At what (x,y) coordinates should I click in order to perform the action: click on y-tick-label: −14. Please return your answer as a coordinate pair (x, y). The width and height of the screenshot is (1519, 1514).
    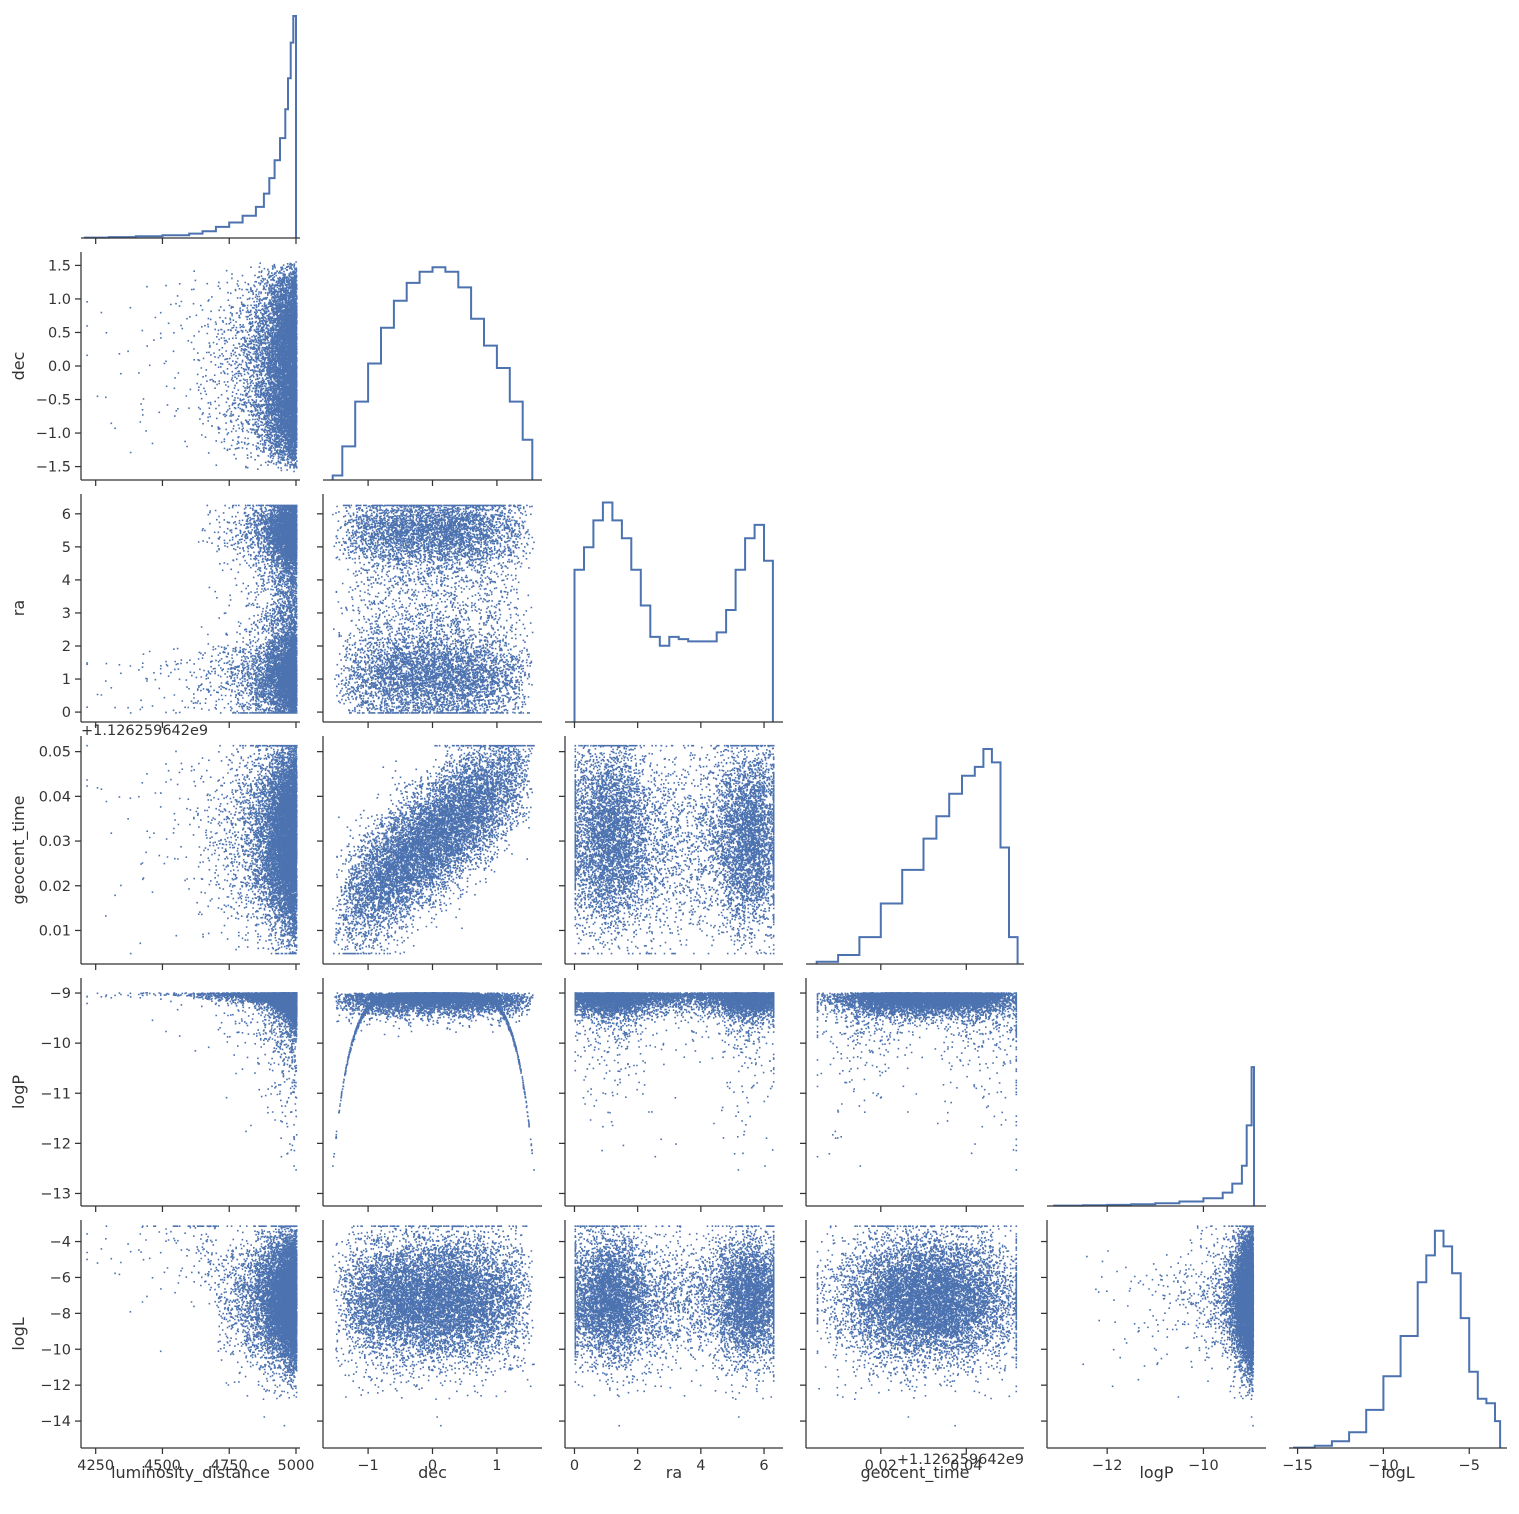
    Looking at the image, I should click on (55, 1422).